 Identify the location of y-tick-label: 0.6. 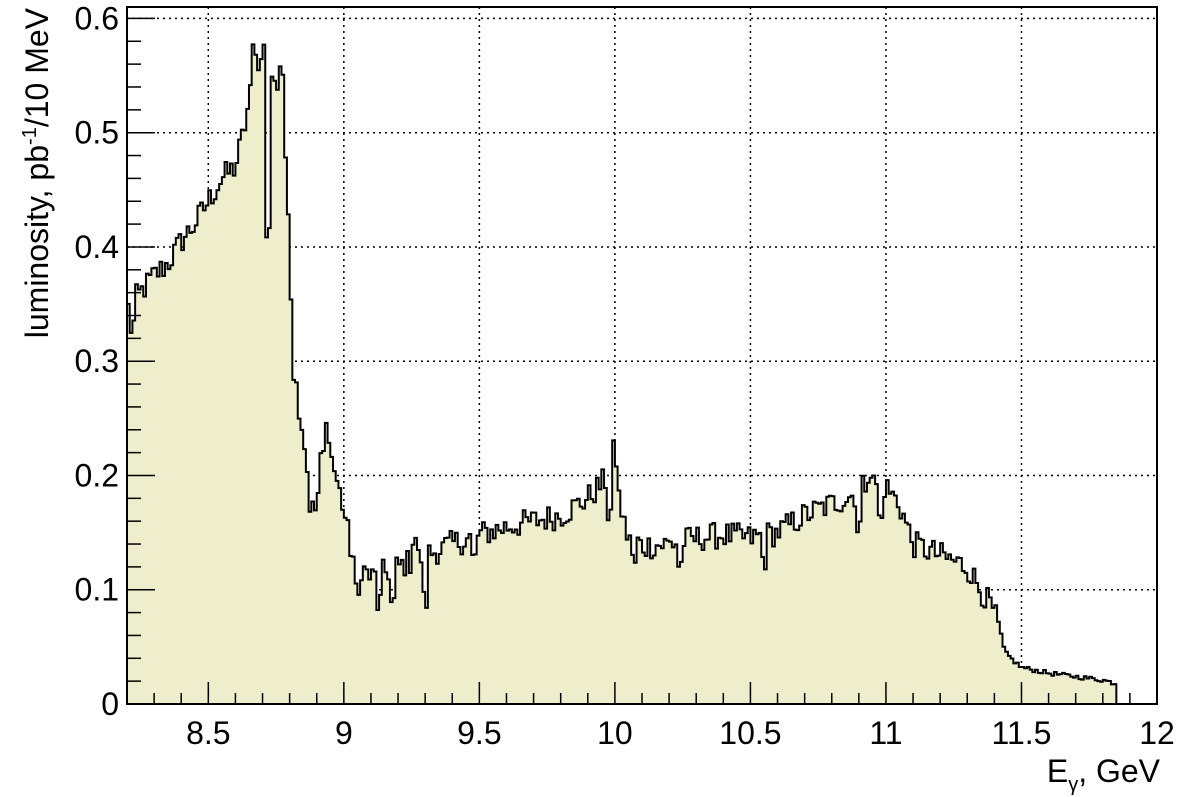
(97, 18).